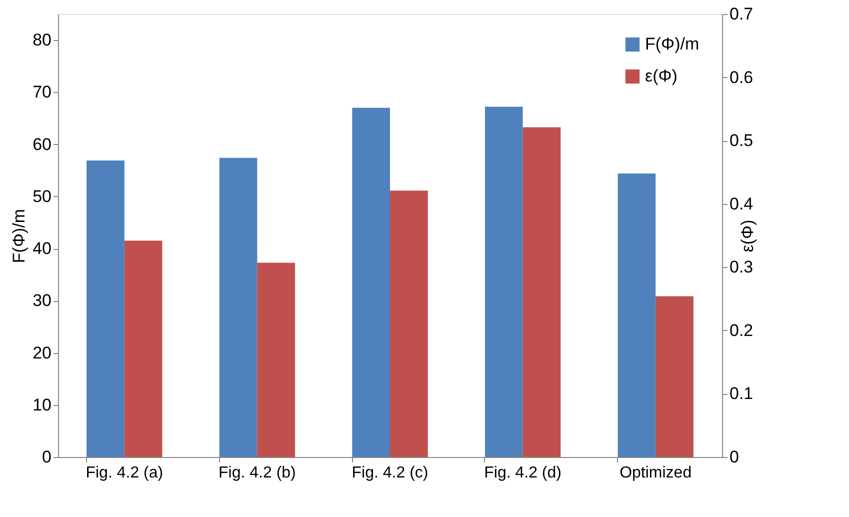  What do you see at coordinates (19, 236) in the screenshot?
I see `y-axis-title: F(Φ)/m` at bounding box center [19, 236].